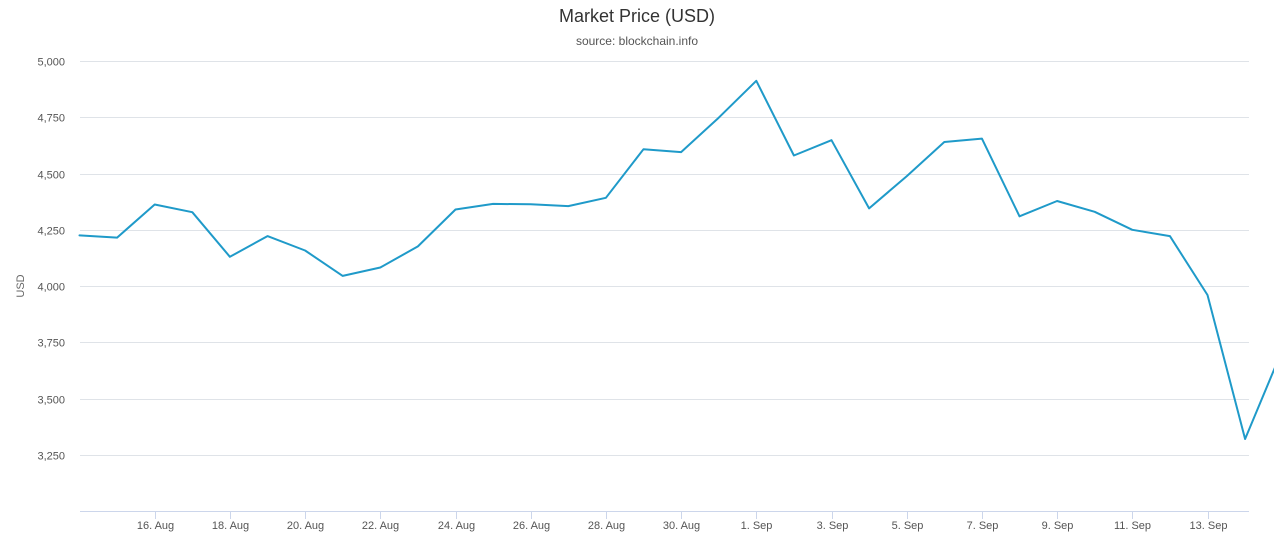 The width and height of the screenshot is (1274, 550). Describe the element at coordinates (833, 526) in the screenshot. I see `x-tick-label: 3. Sep` at that location.